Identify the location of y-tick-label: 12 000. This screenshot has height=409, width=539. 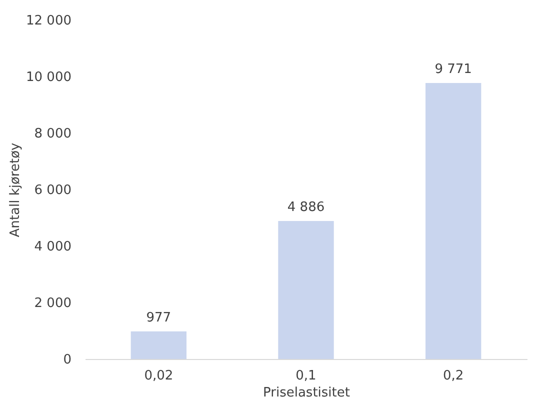
(49, 21).